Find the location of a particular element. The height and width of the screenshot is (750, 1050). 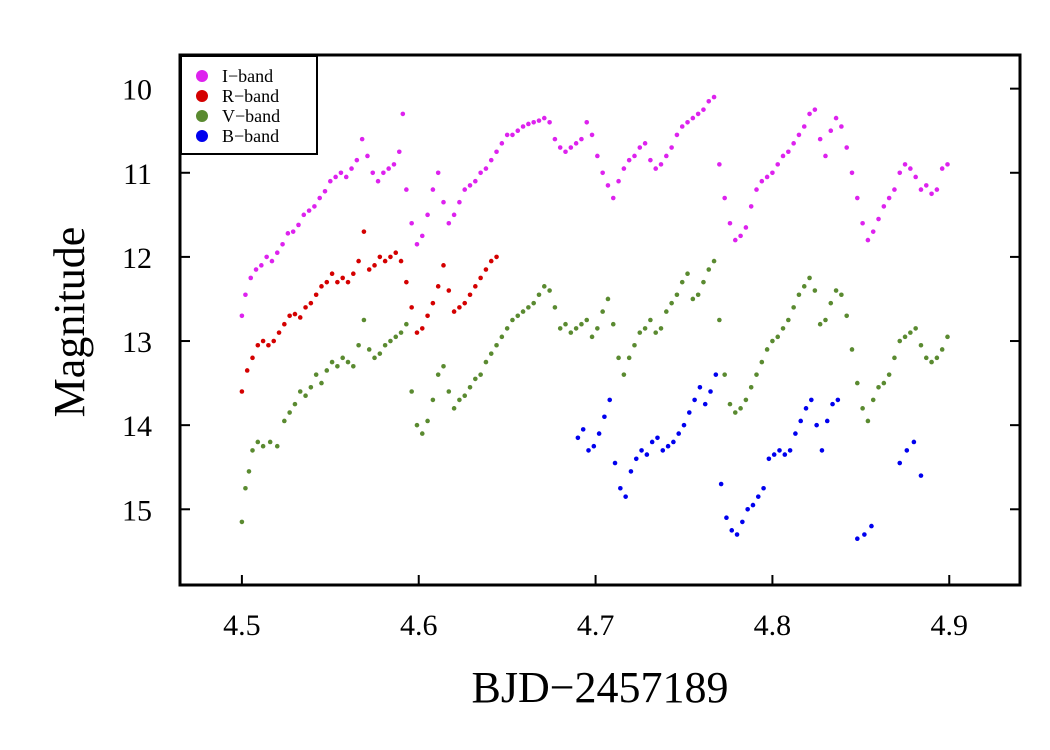

legend-label: V−band is located at coordinates (251, 116).